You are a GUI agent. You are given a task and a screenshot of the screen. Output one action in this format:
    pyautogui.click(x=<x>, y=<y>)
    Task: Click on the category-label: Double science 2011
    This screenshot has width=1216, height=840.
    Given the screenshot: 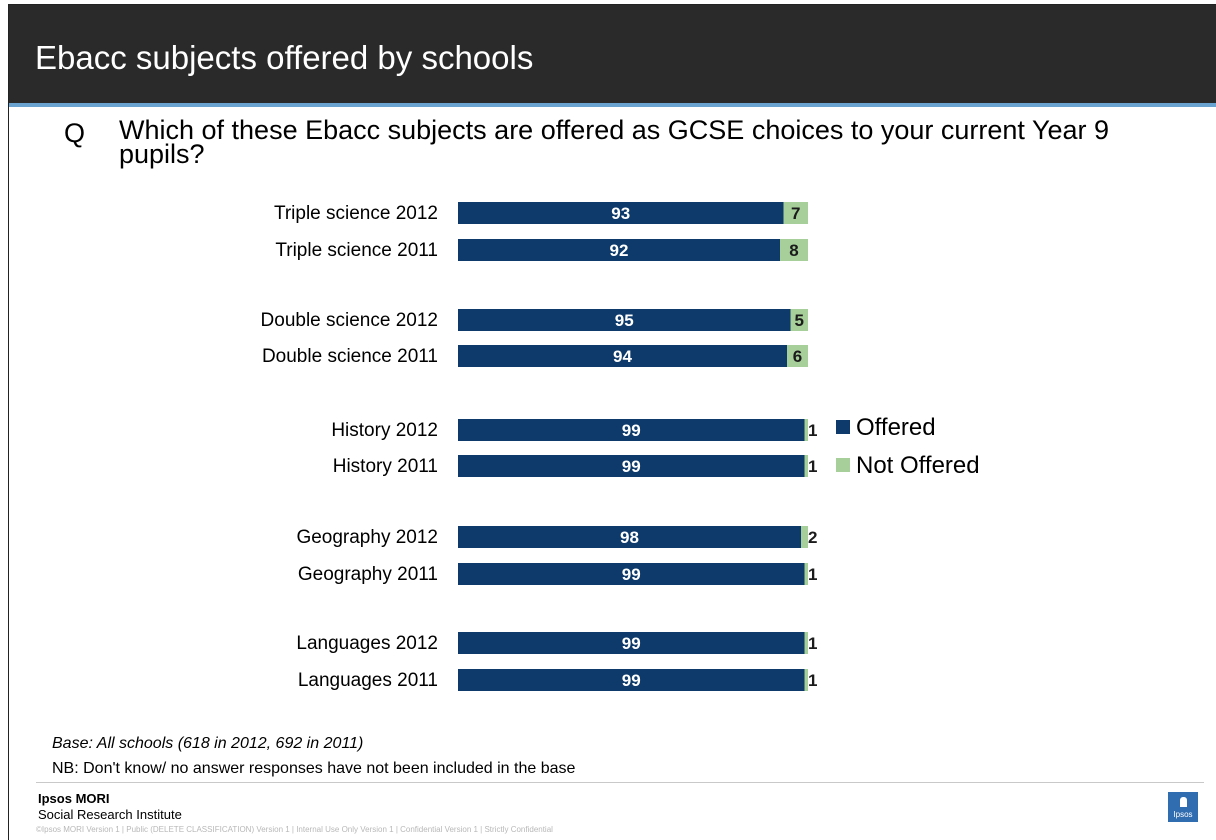 What is the action you would take?
    pyautogui.click(x=350, y=356)
    